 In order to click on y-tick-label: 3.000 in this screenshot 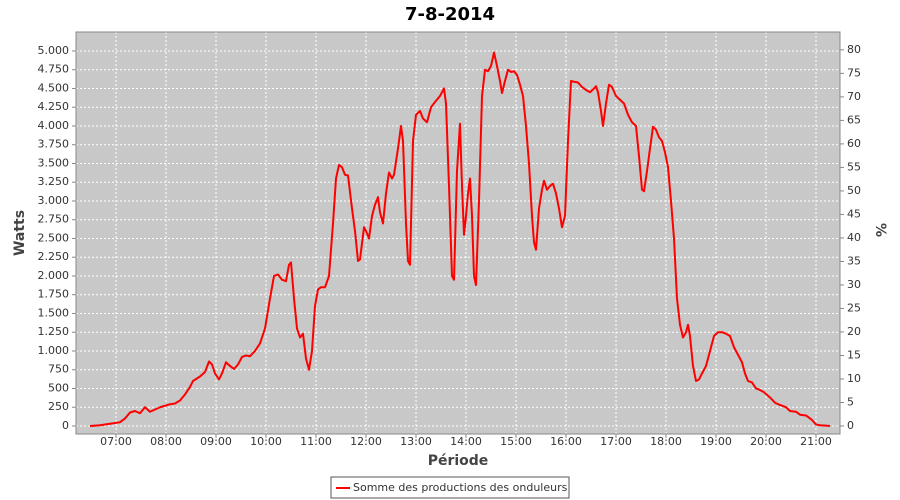, I will do `click(54, 200)`.